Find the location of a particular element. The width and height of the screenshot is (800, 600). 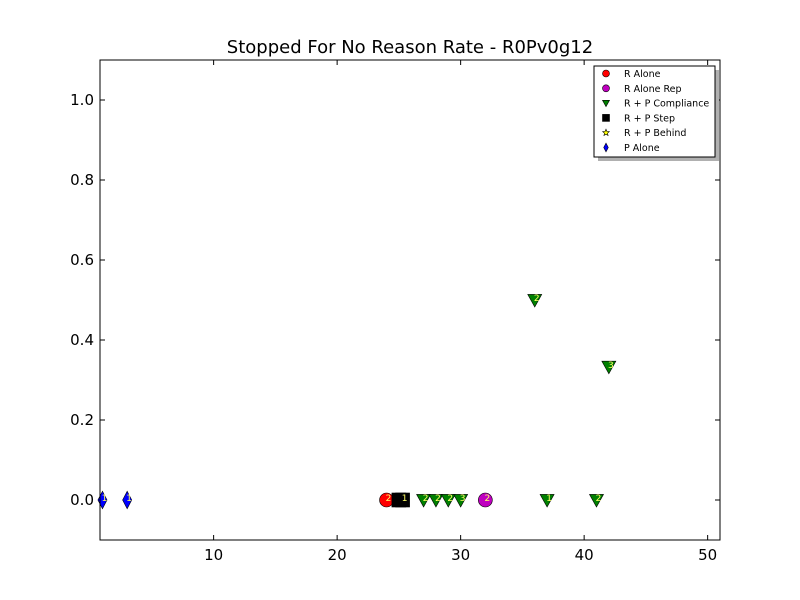

y-tick-label: 0.0 is located at coordinates (82, 500).